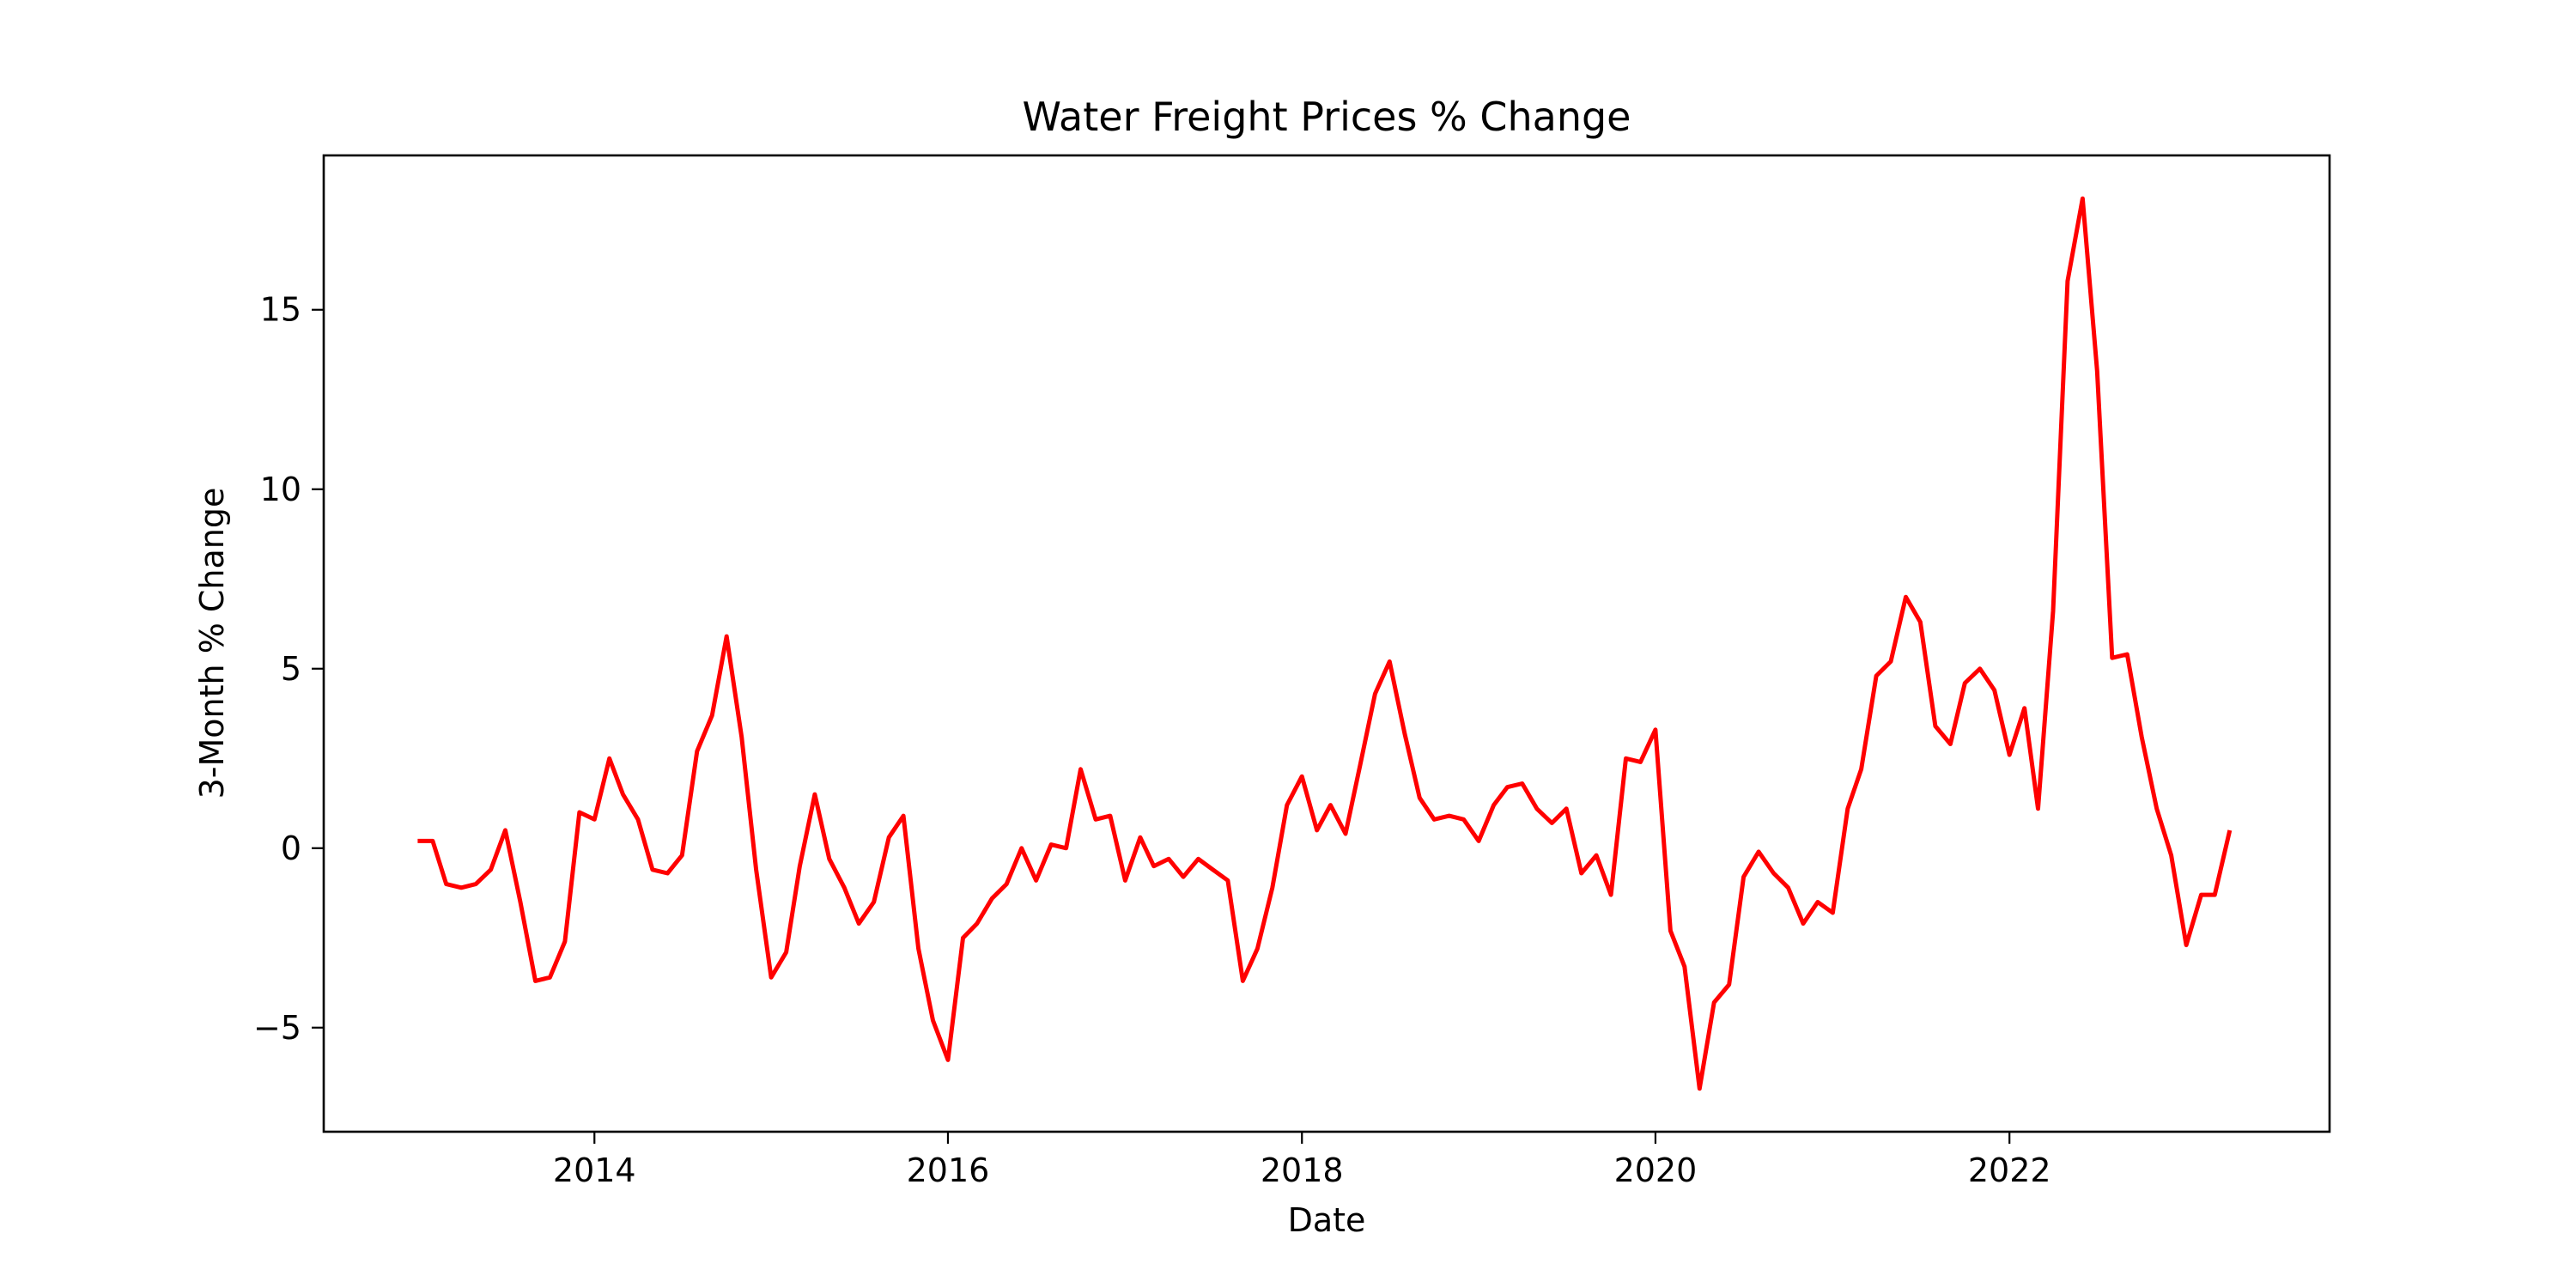 The image size is (2576, 1288). What do you see at coordinates (1302, 1170) in the screenshot?
I see `x-tick-label: 2018` at bounding box center [1302, 1170].